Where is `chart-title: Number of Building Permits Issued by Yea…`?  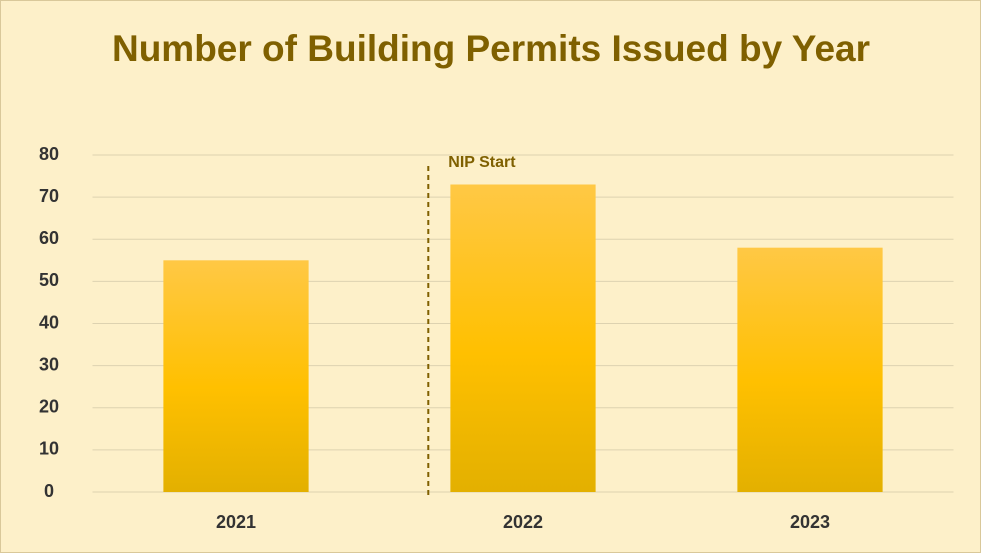
chart-title: Number of Building Permits Issued by Yea… is located at coordinates (490, 48).